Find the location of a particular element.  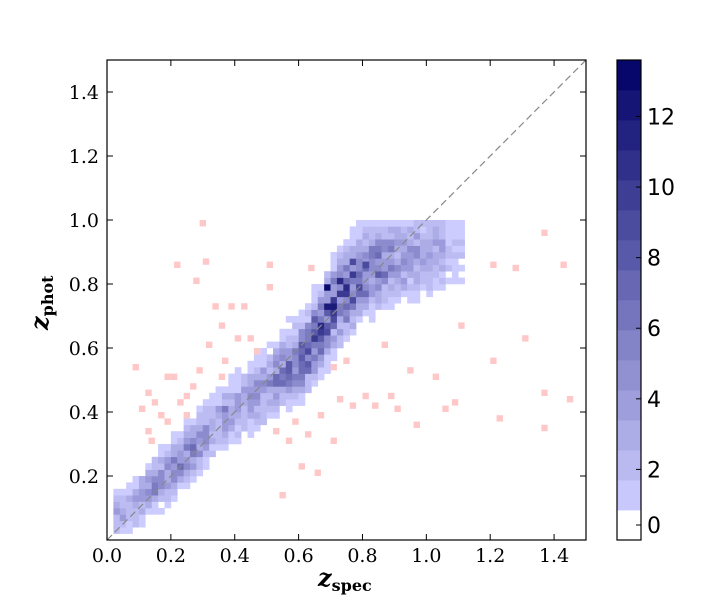

y-axis-label: zphot is located at coordinates (41, 303).